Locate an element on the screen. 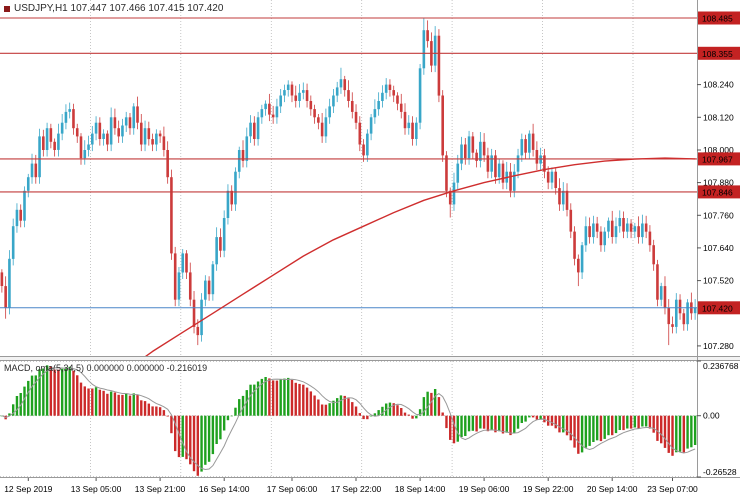 The image size is (740, 500). time-axis-label: 17 Sep 22:00 is located at coordinates (356, 489).